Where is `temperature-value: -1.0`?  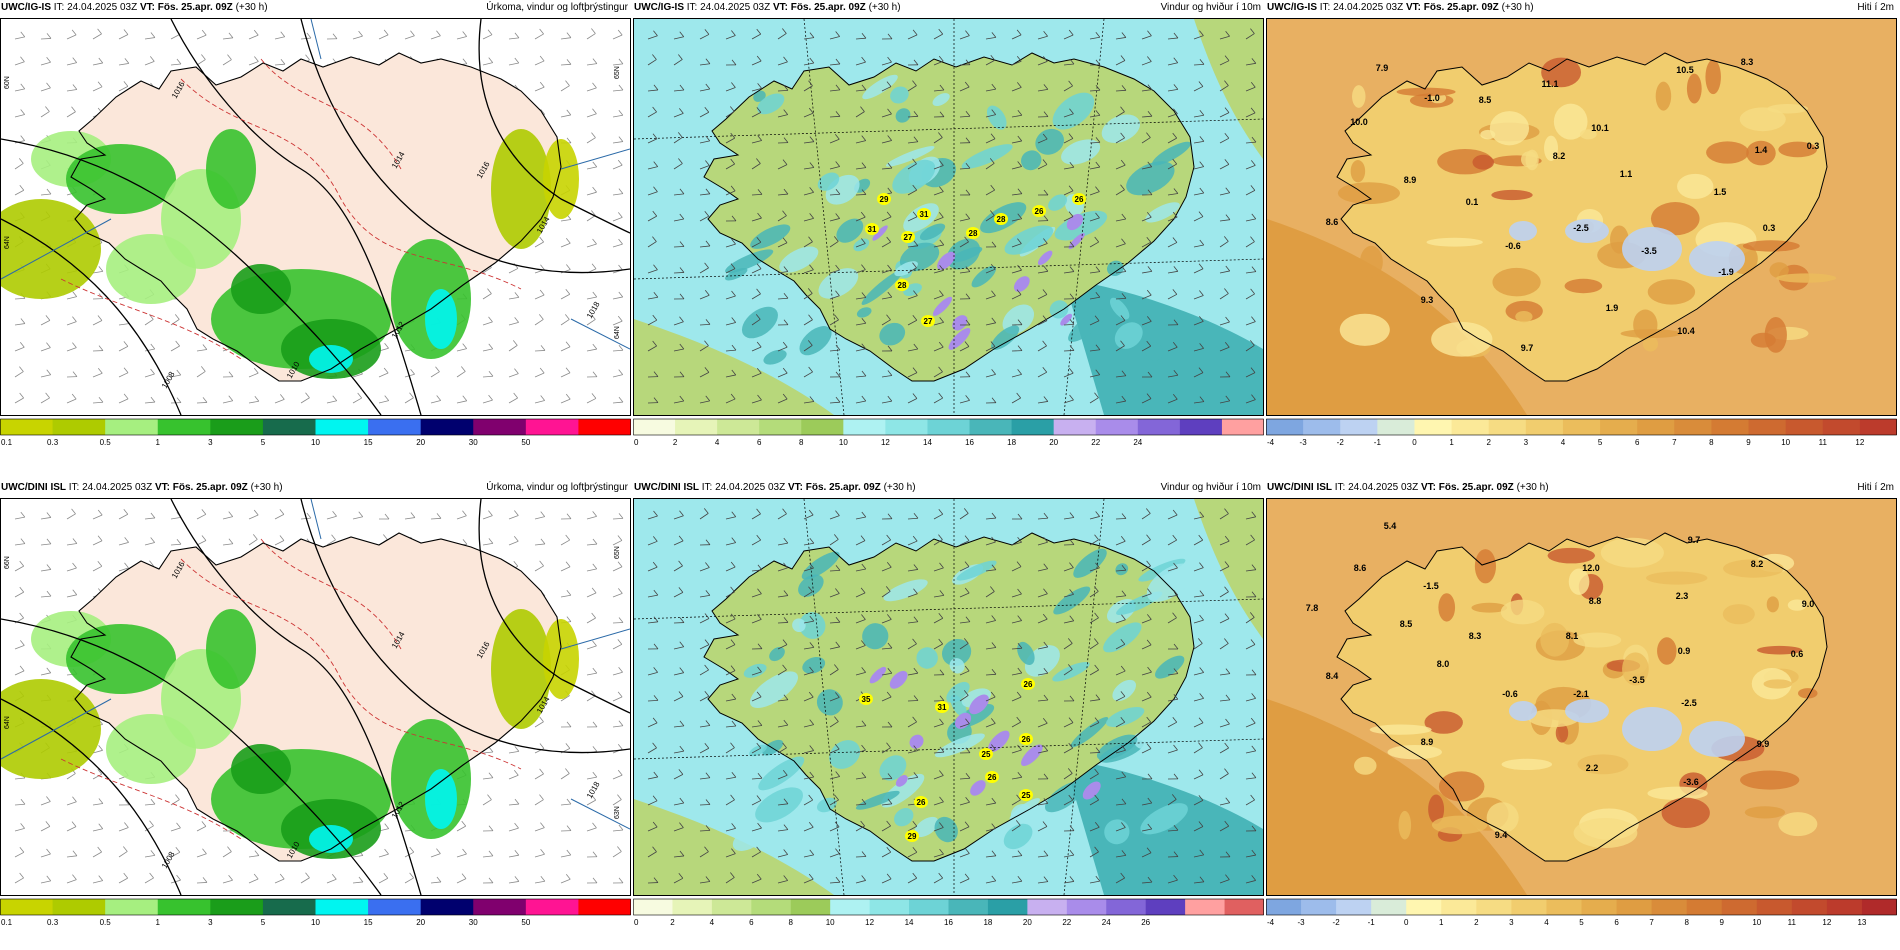 temperature-value: -1.0 is located at coordinates (1432, 98).